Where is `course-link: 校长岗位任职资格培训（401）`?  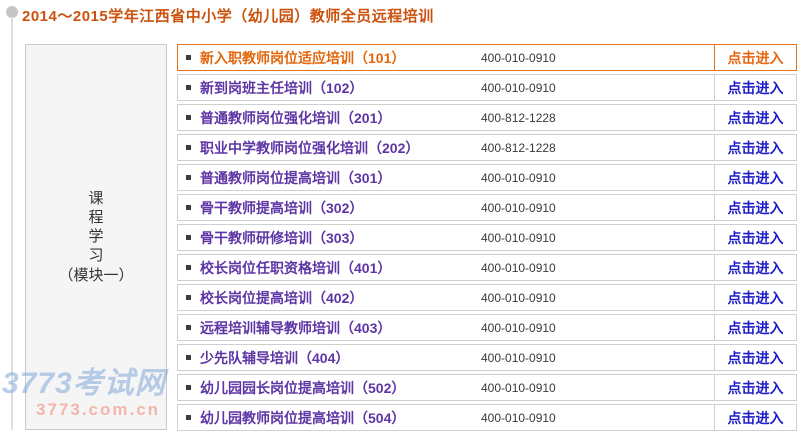 course-link: 校长岗位任职资格培训（401） is located at coordinates (296, 267).